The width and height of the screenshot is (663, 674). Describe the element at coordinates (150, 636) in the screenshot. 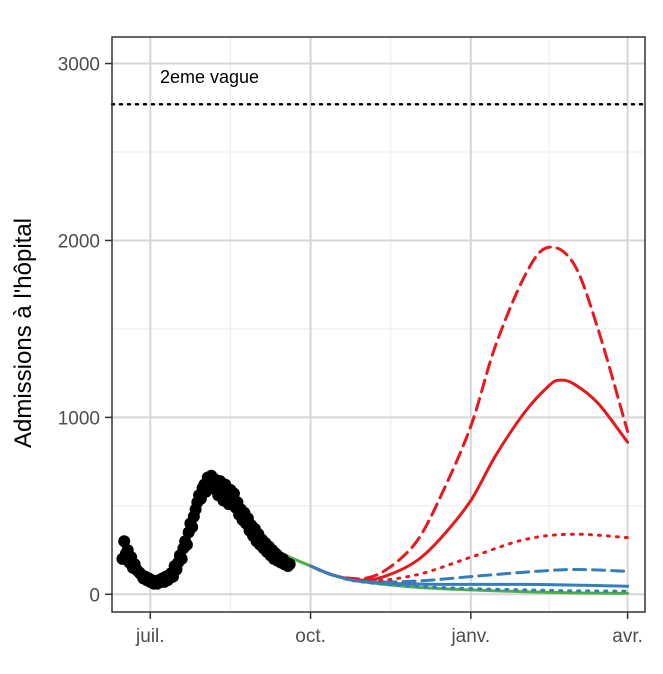

I see `x-tick-label: juil.` at that location.